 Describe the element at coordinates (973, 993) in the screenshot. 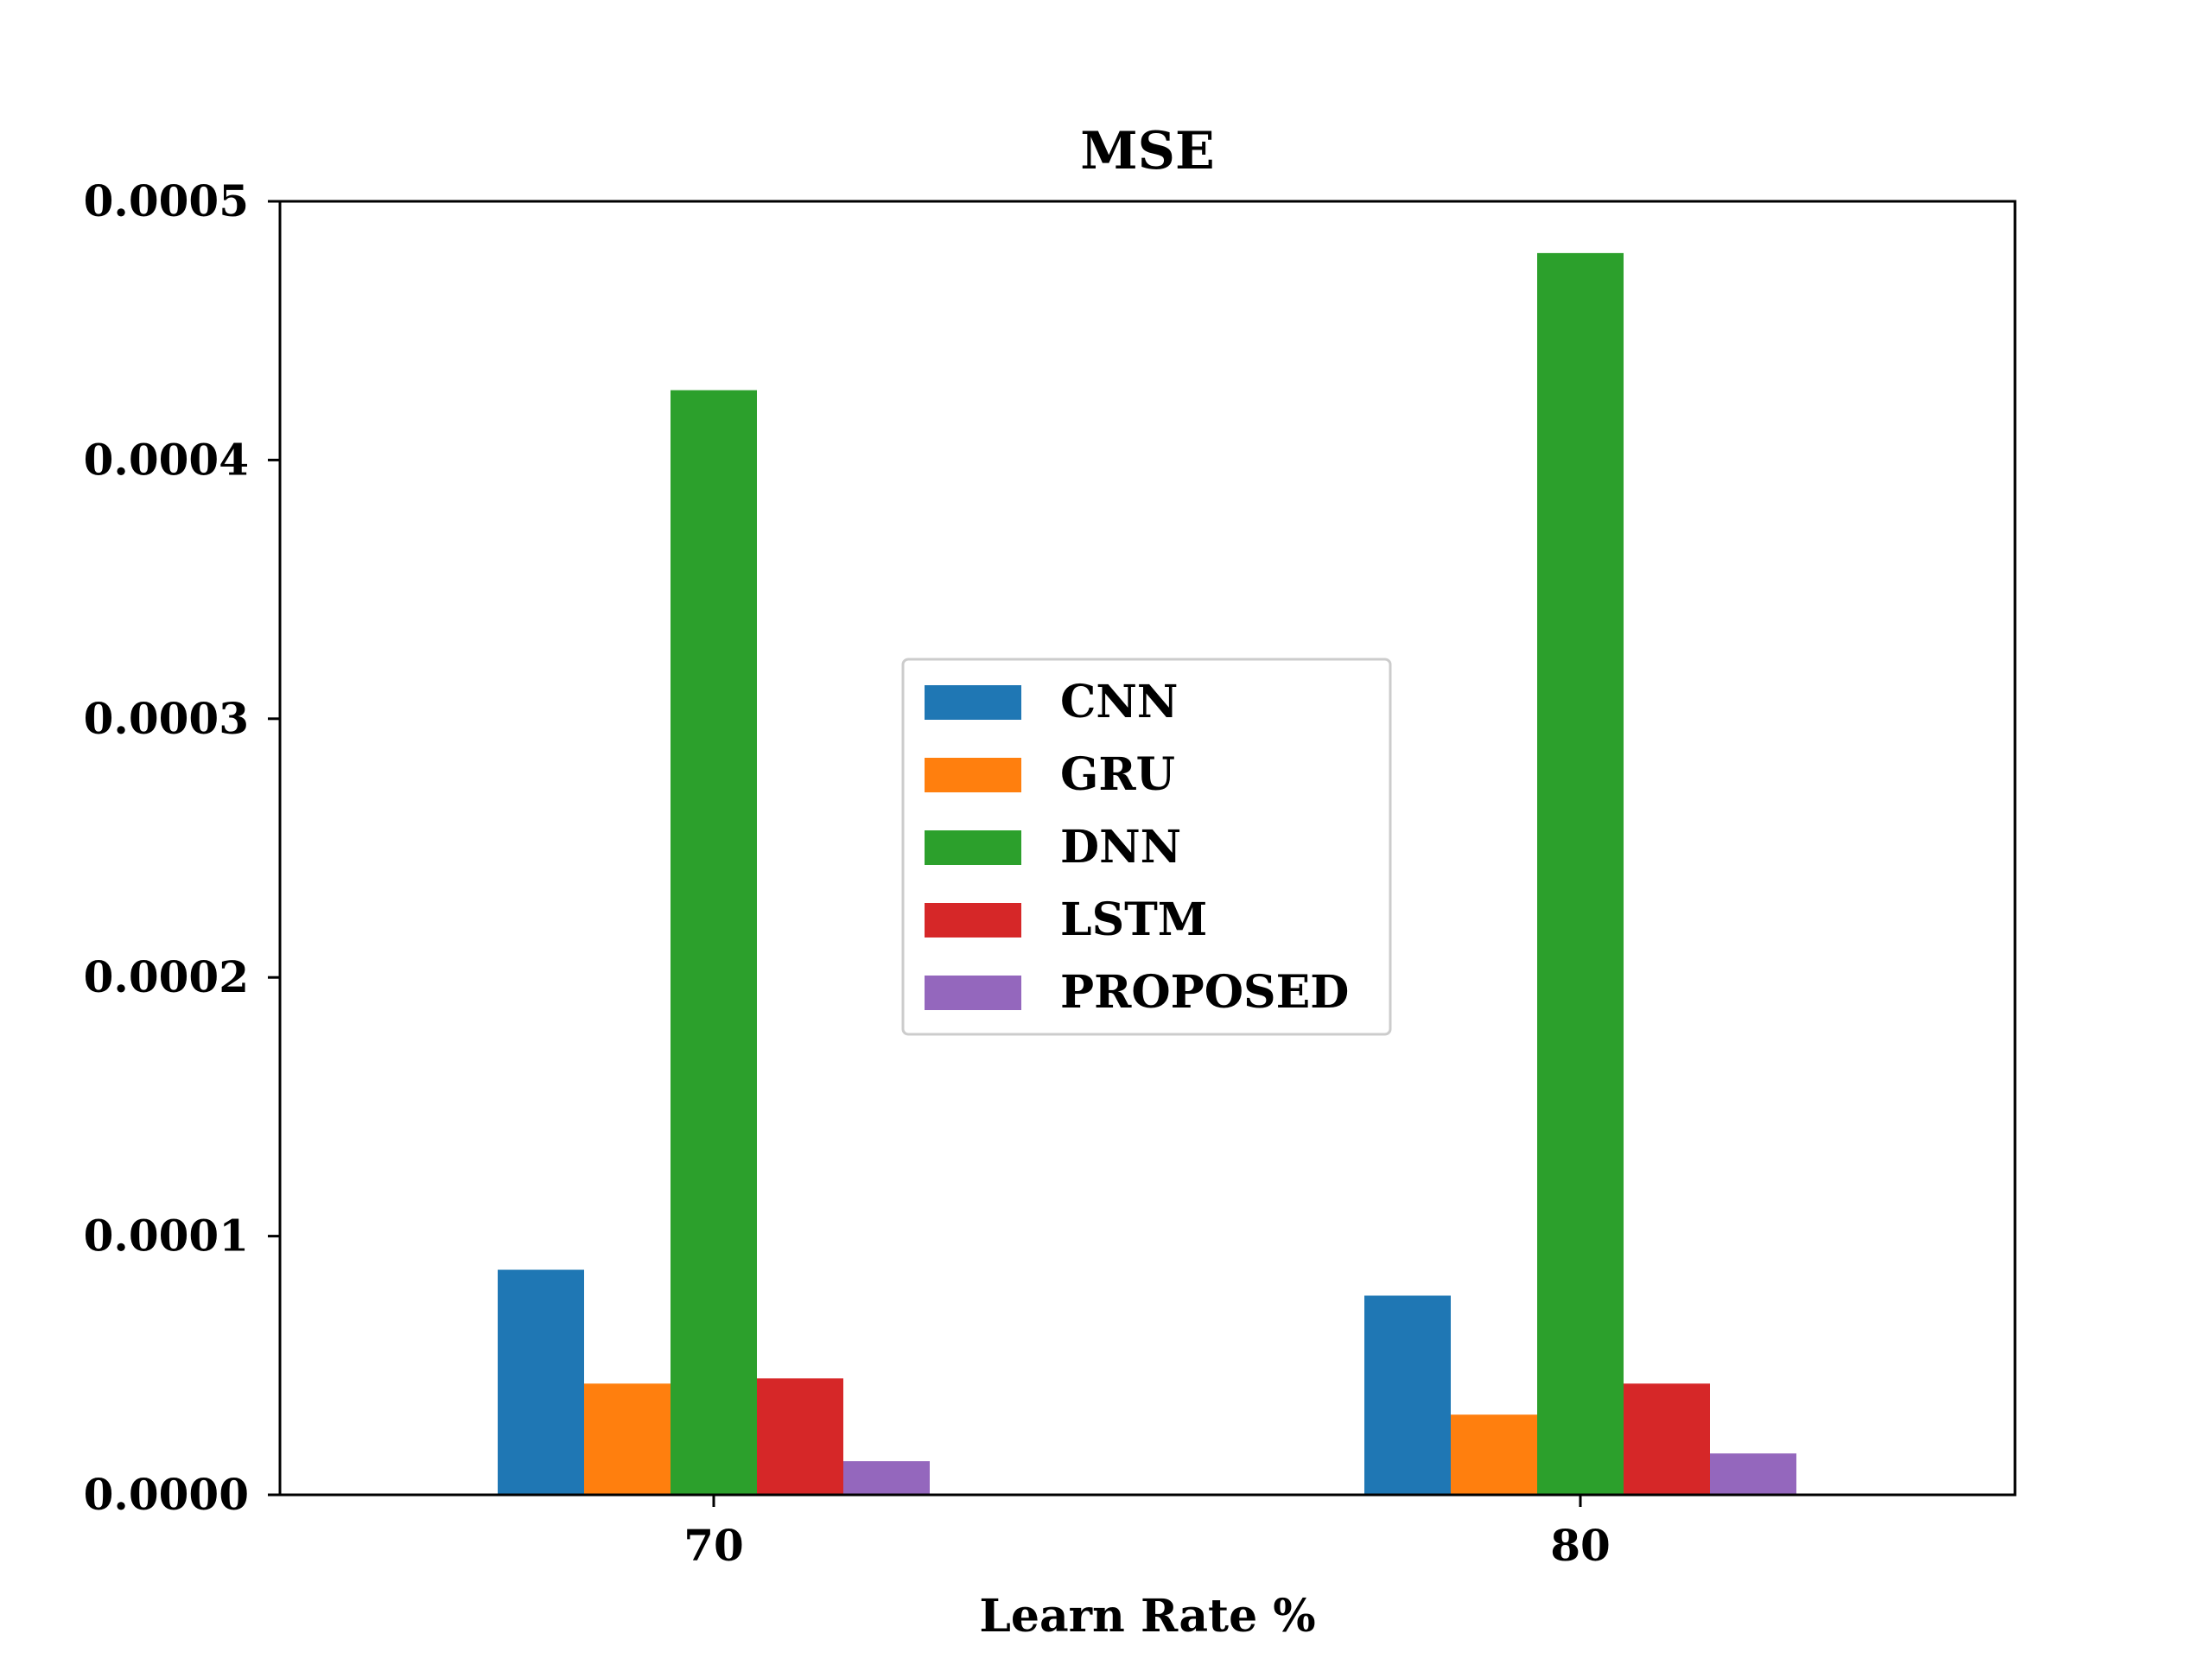

I see `legend-swatch-proposed` at that location.